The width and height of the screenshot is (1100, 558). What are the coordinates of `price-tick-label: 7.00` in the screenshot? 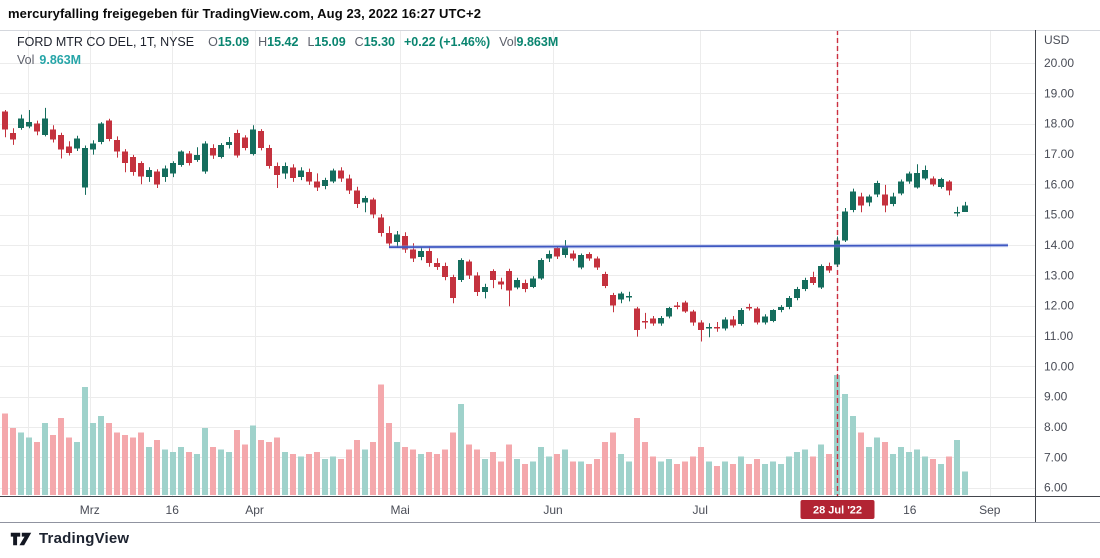 It's located at (1056, 457).